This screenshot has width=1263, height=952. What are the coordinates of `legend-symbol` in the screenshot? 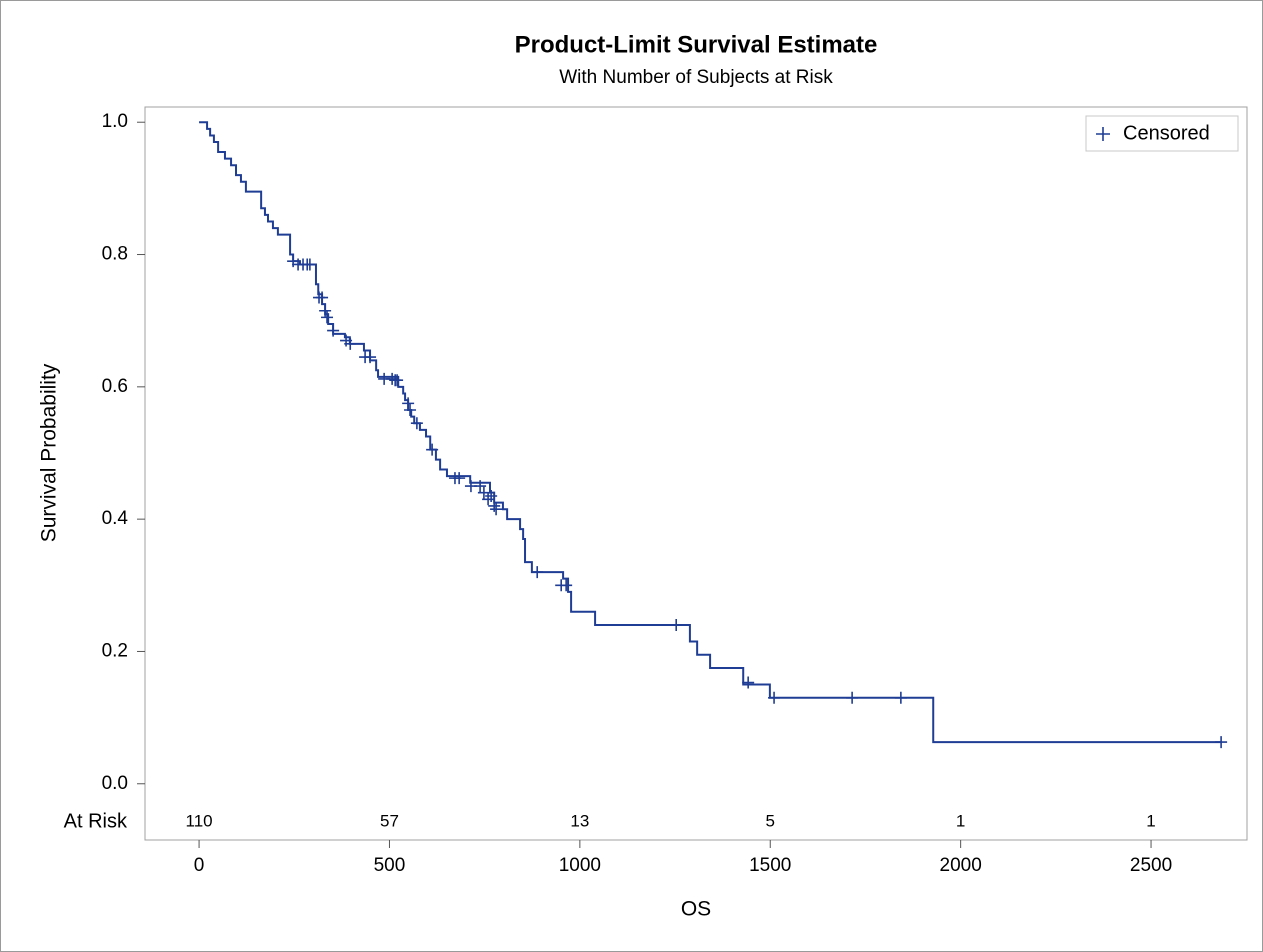 It's located at (1103, 134).